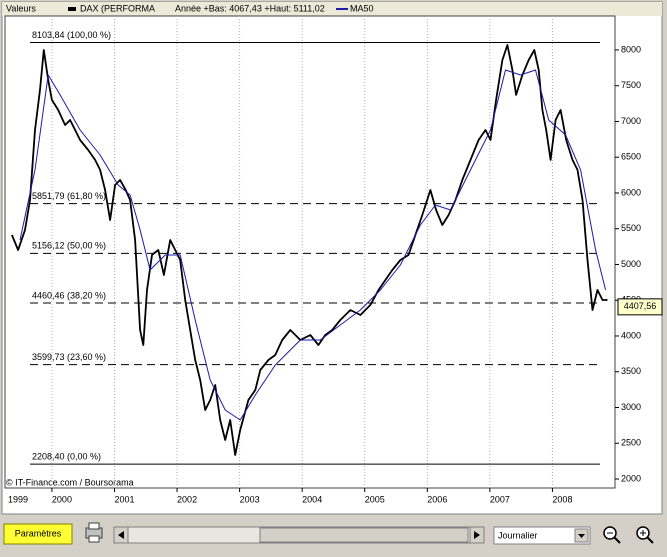 The image size is (667, 557). I want to click on legend-label: DAX (PERFORMA, so click(117, 8).